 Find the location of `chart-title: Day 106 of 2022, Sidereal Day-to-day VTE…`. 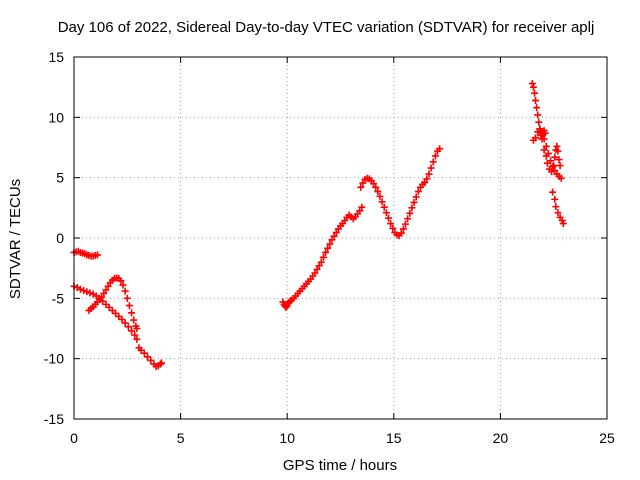

chart-title: Day 106 of 2022, Sidereal Day-to-day VTE… is located at coordinates (326, 27).